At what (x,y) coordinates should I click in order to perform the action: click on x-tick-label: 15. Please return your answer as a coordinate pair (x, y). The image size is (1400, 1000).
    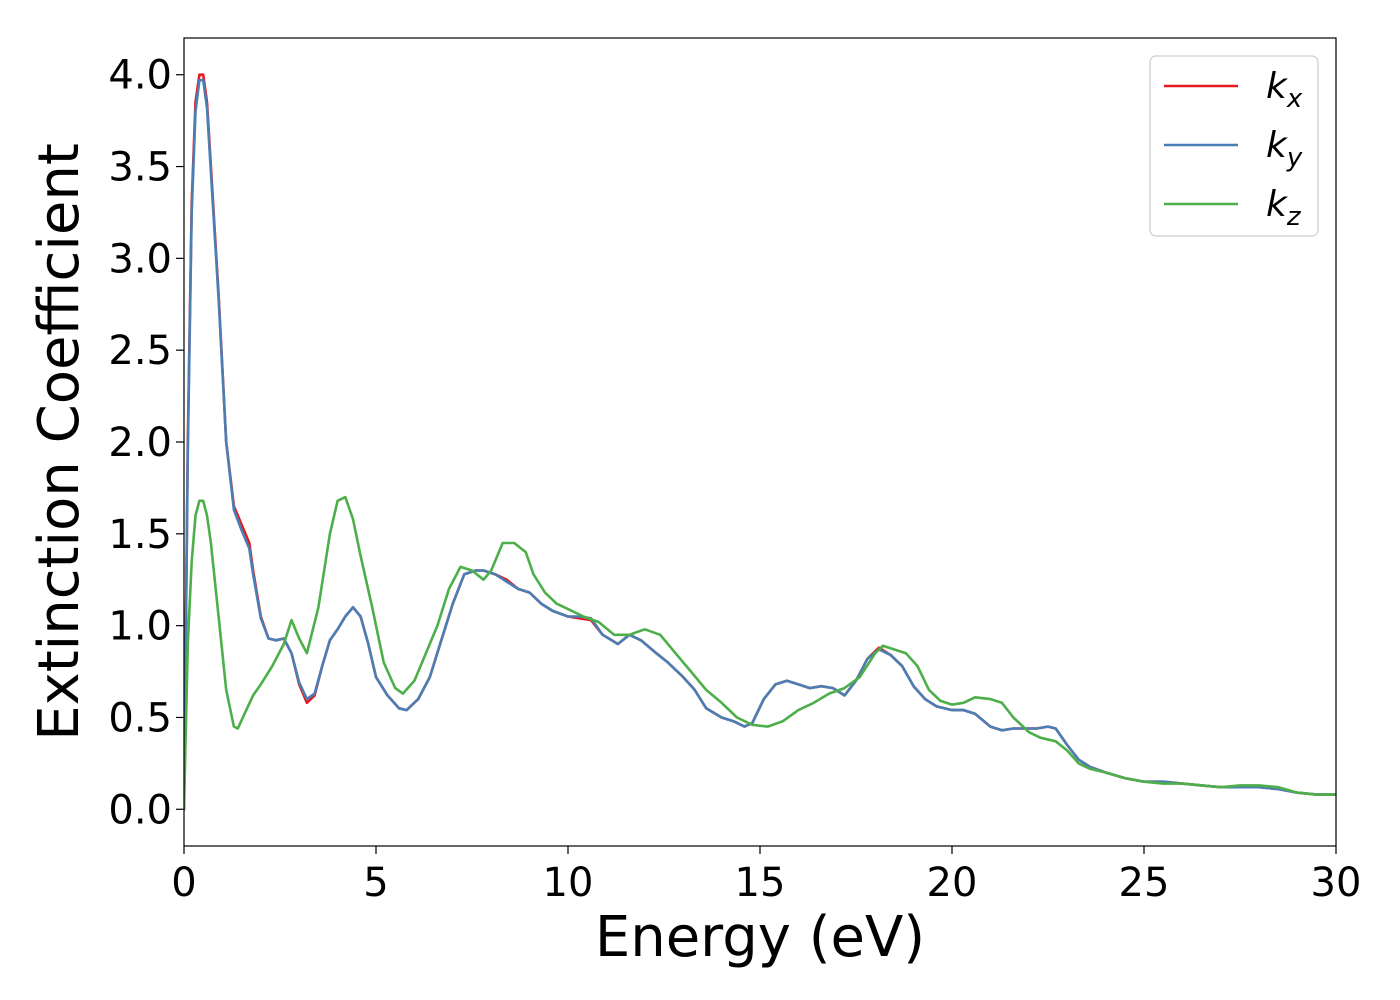
    Looking at the image, I should click on (760, 883).